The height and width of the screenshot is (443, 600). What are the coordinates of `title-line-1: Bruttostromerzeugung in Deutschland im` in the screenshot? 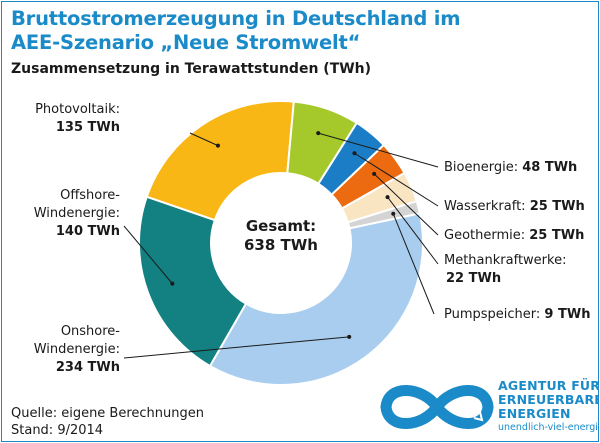 It's located at (236, 18).